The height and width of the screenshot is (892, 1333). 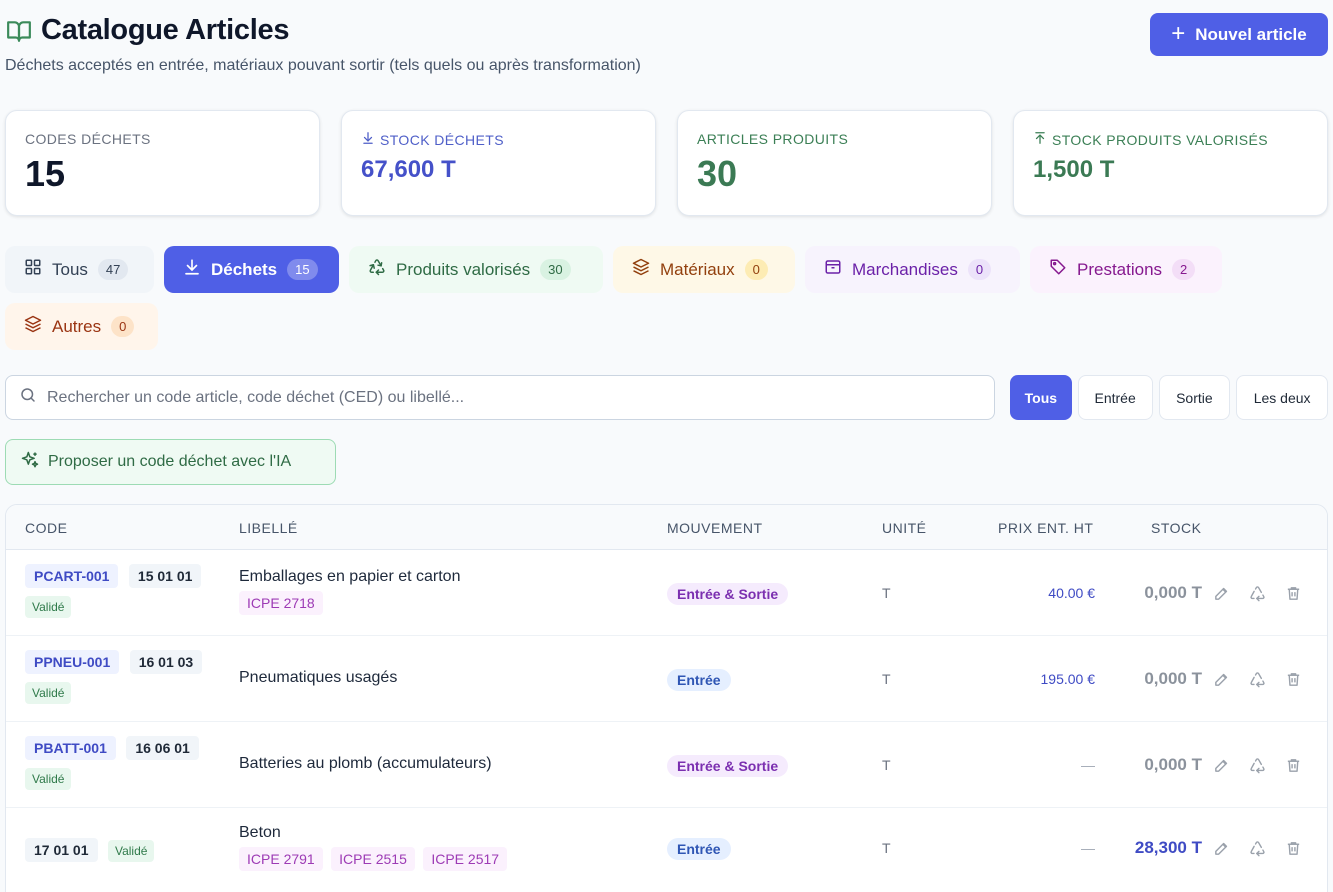 What do you see at coordinates (365, 763) in the screenshot?
I see `row-libelle: Batteries au plomb (accumulateurs)` at bounding box center [365, 763].